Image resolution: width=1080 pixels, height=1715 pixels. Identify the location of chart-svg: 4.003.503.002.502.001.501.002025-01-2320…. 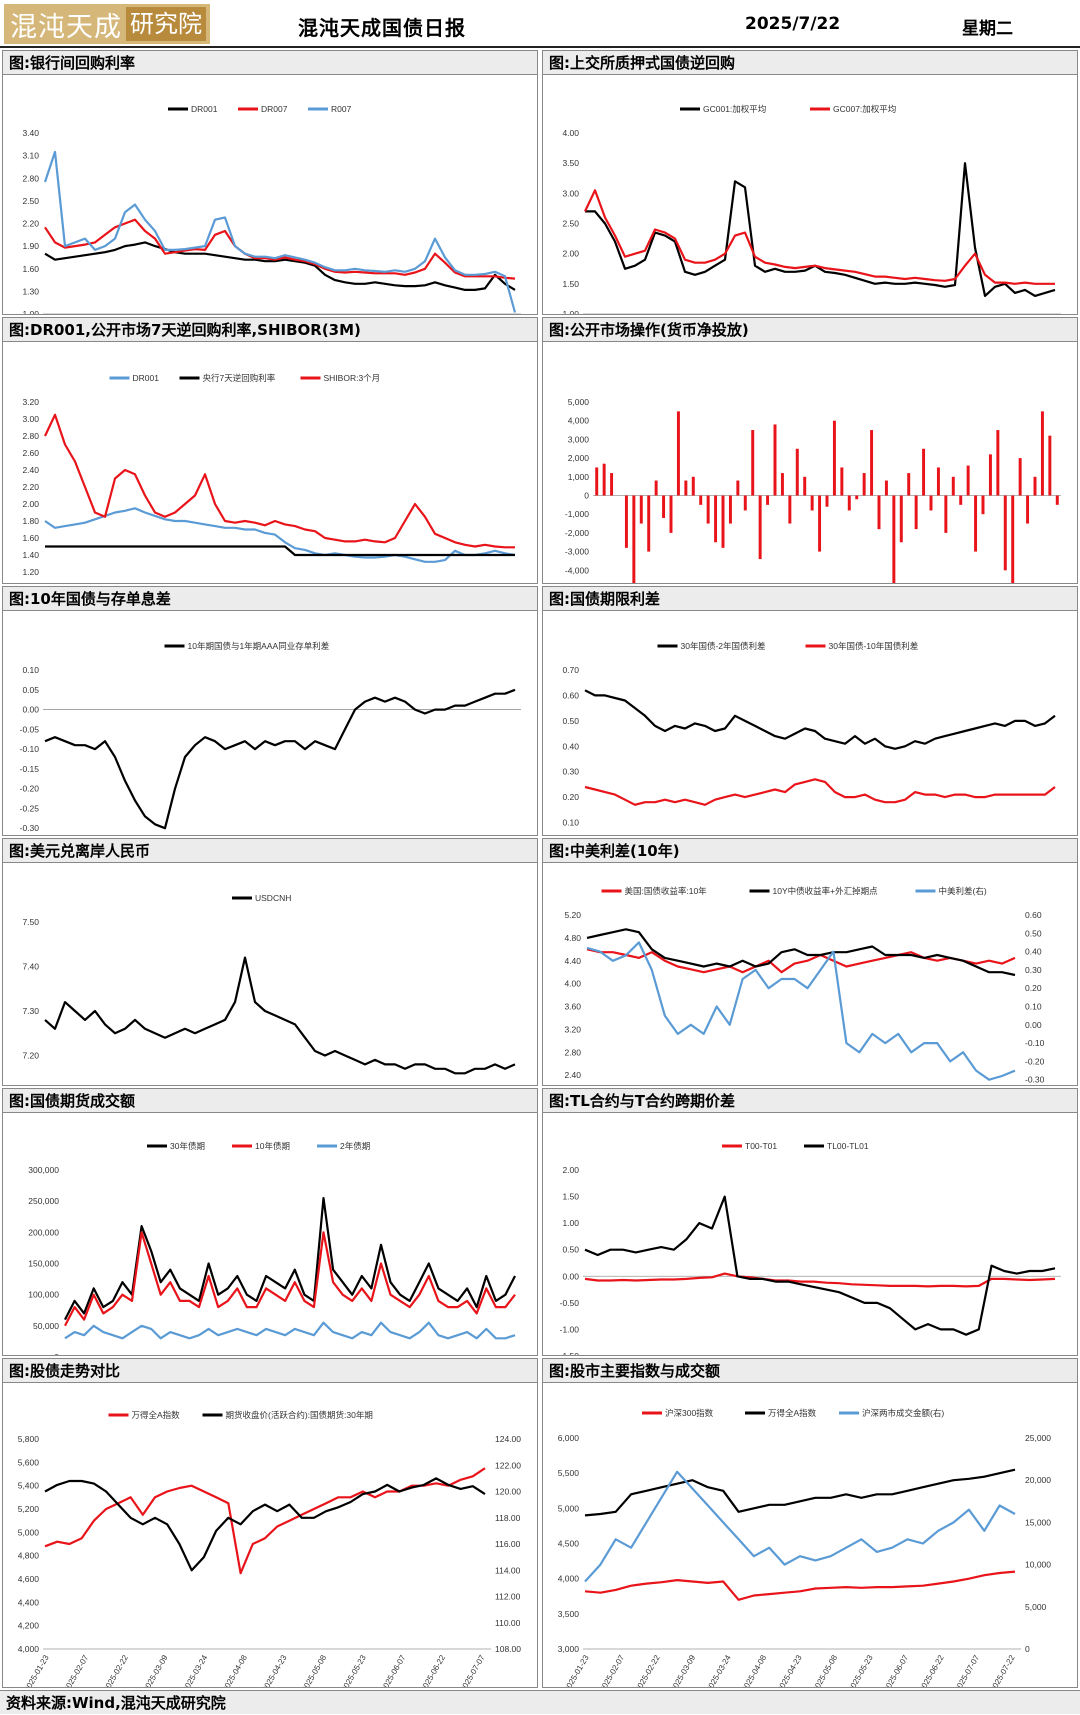
(811, 209).